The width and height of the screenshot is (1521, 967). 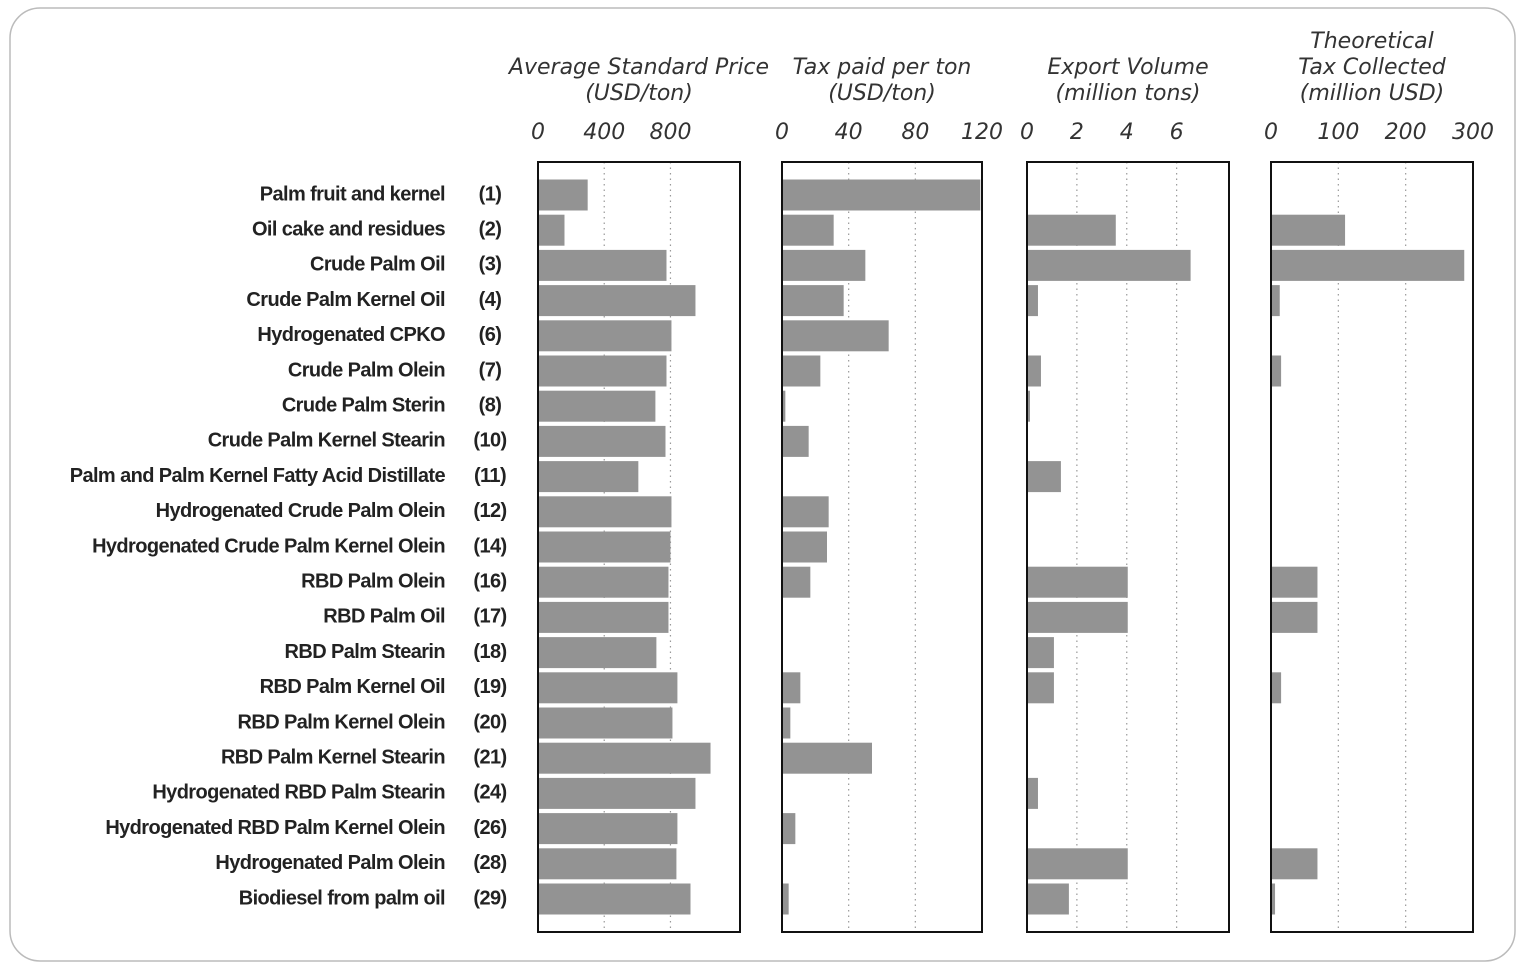 What do you see at coordinates (384, 617) in the screenshot?
I see `category-label: RBD Palm Oil` at bounding box center [384, 617].